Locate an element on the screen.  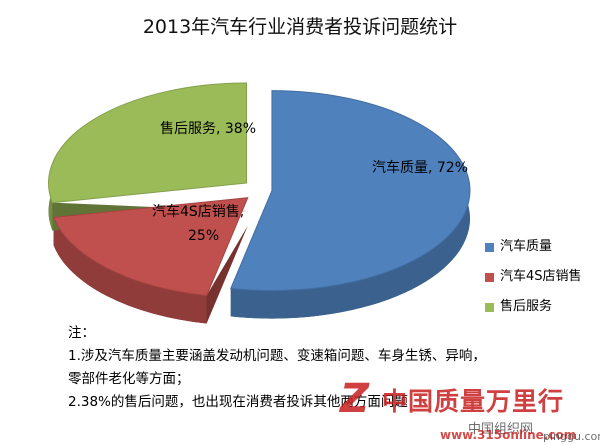
legend-item-quality: 汽车质量 is located at coordinates (533, 247).